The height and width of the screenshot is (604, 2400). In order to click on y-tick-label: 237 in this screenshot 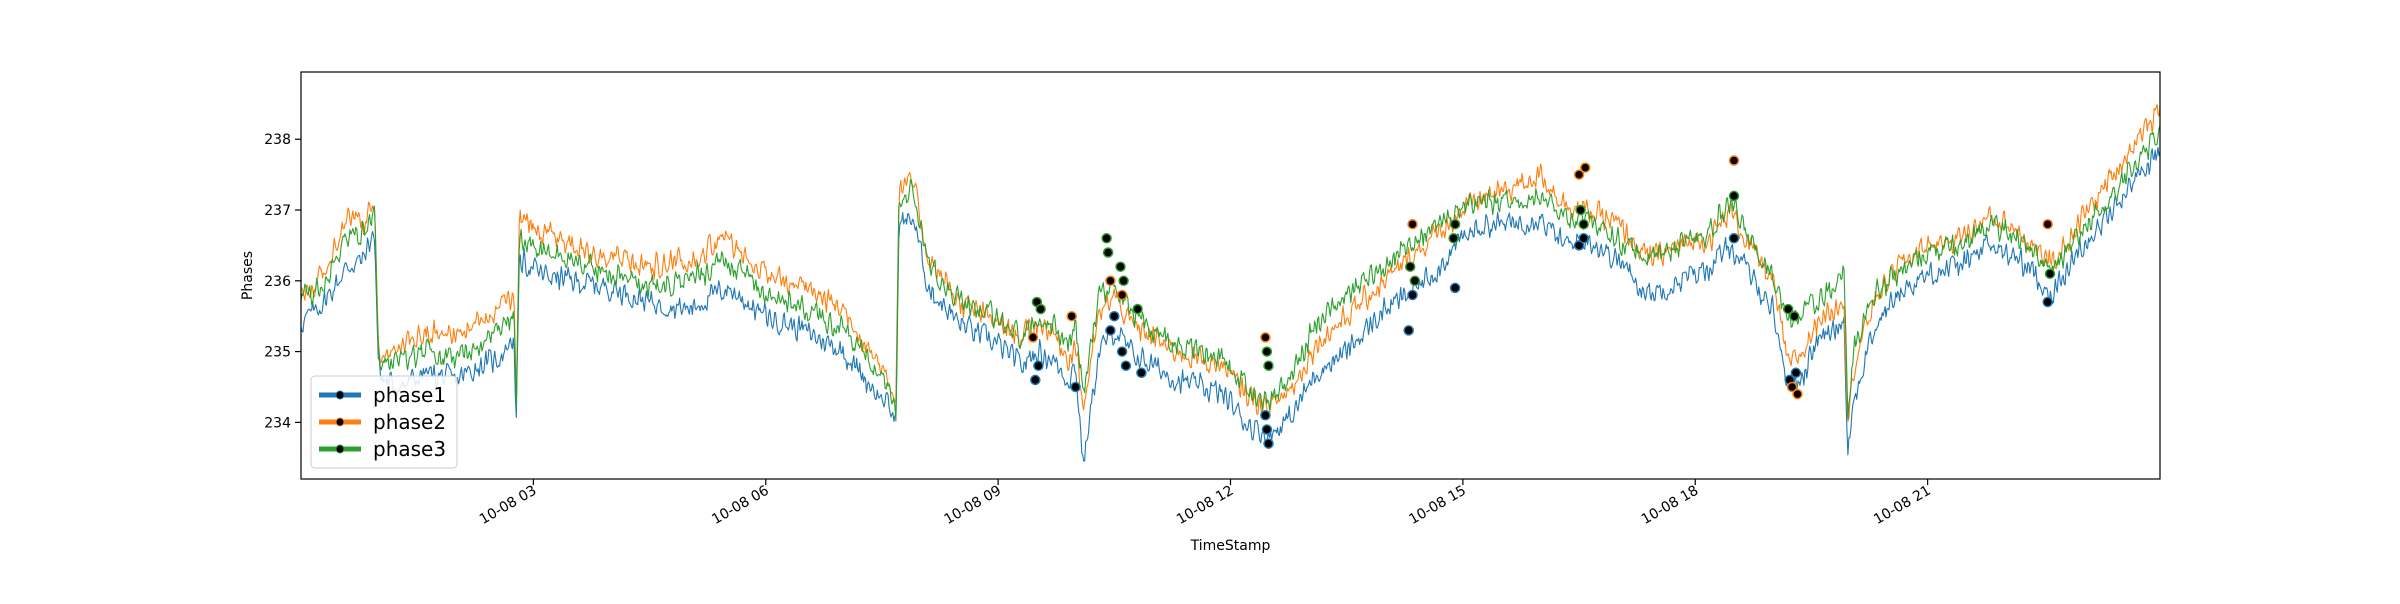, I will do `click(277, 211)`.